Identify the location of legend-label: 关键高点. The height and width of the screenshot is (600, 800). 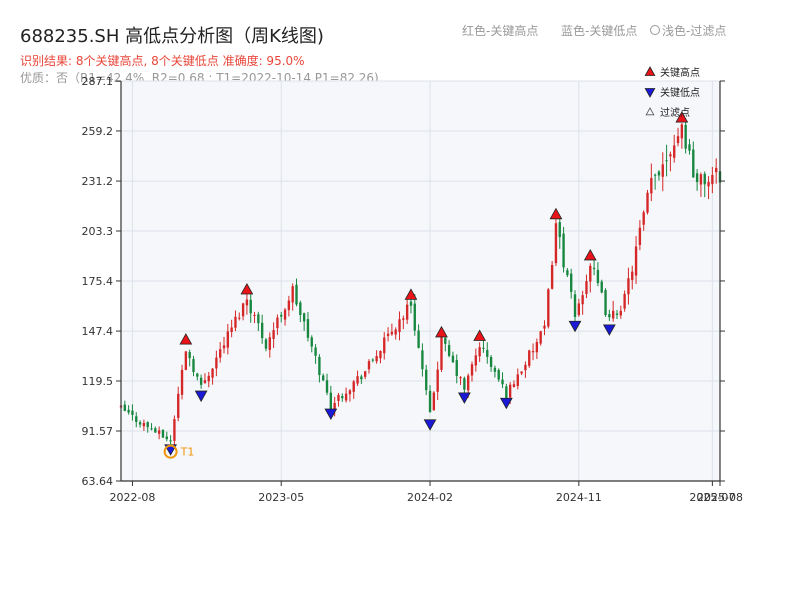
(680, 72).